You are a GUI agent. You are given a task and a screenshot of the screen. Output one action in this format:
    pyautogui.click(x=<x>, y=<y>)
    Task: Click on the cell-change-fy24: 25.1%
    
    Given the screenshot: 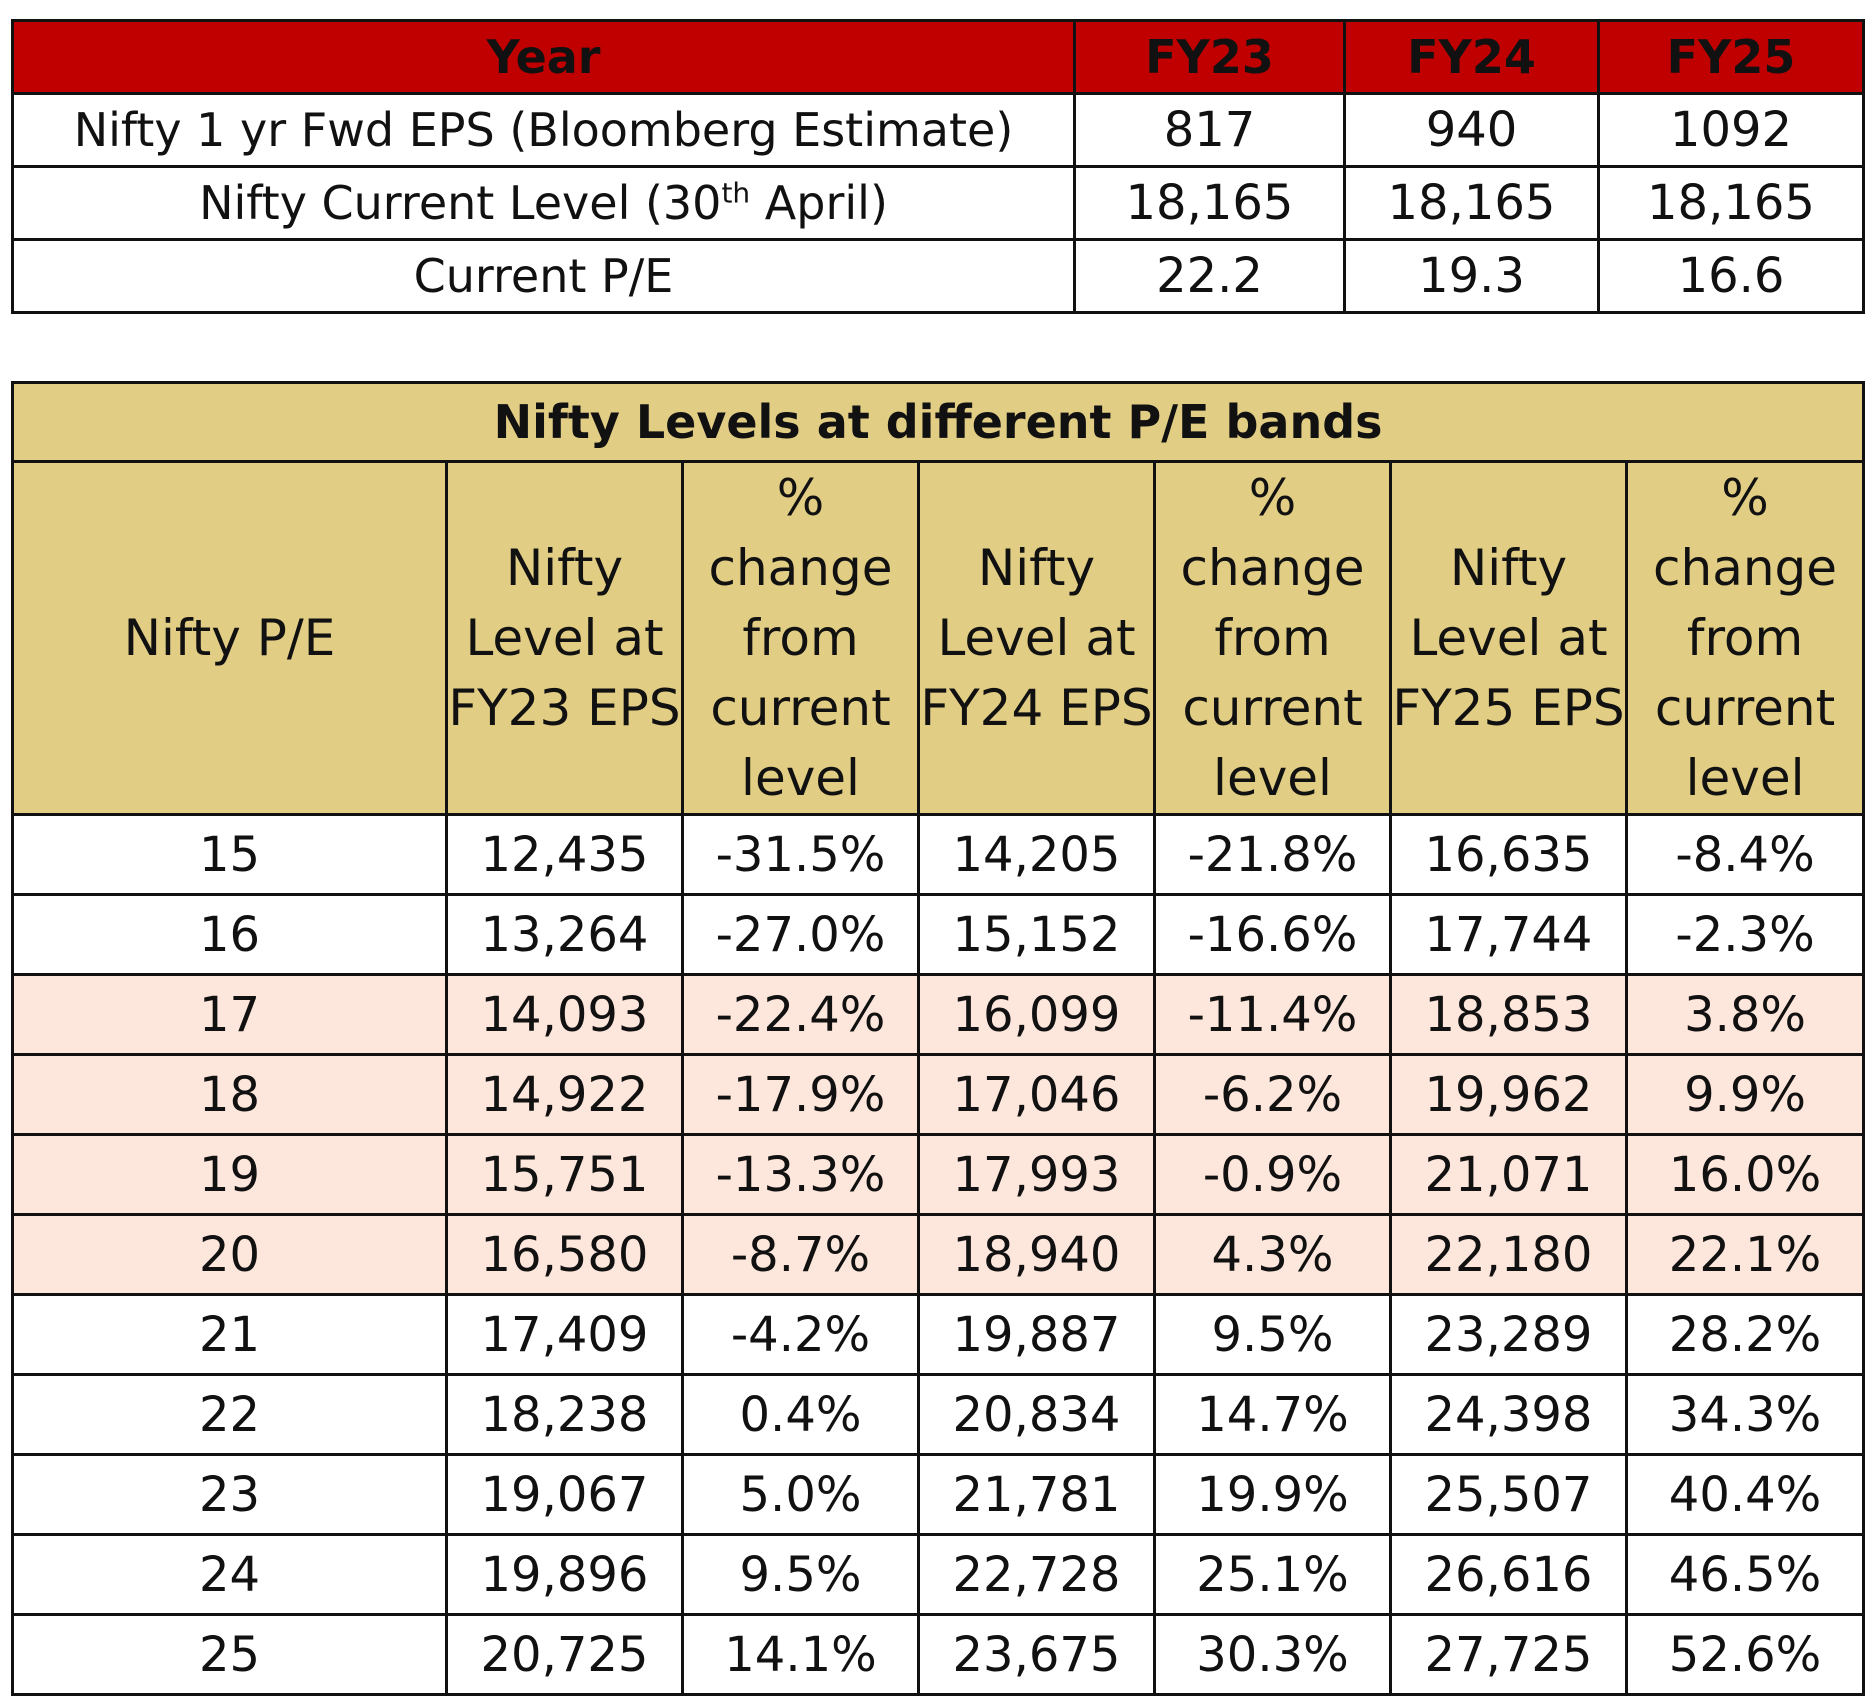 What is the action you would take?
    pyautogui.click(x=1272, y=1574)
    